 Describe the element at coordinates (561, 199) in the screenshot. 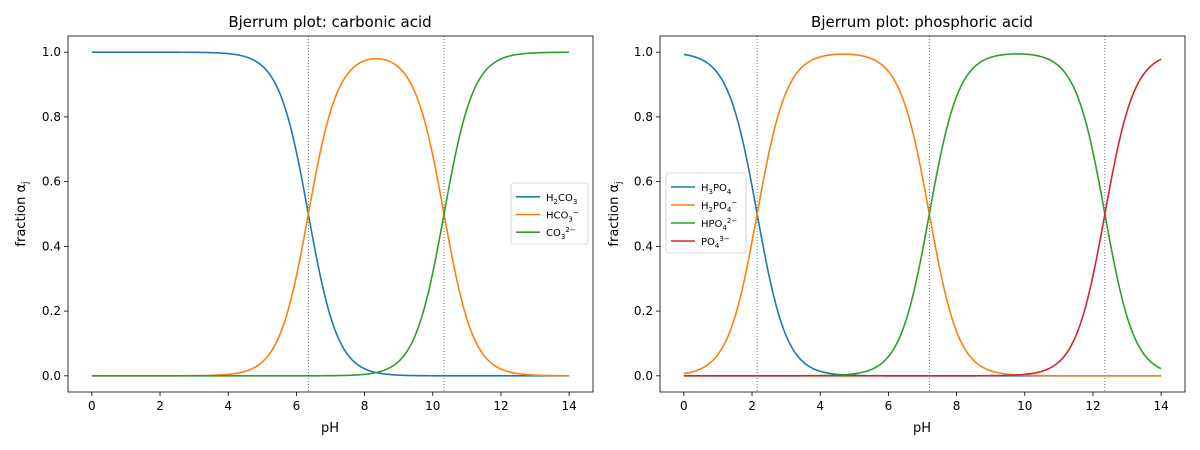

I see `legend-label: H2CO3` at that location.